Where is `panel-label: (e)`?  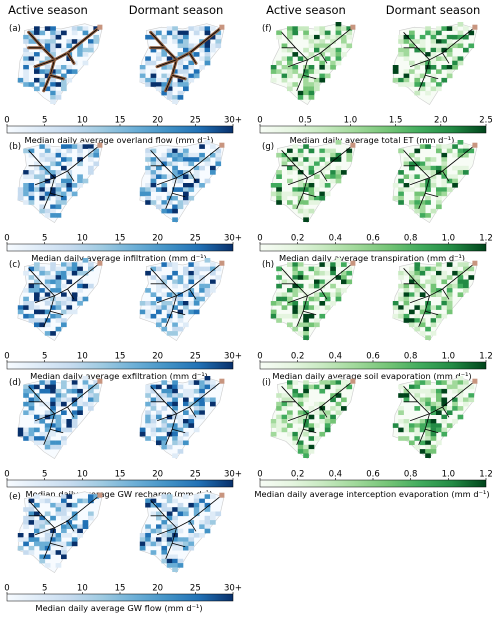 panel-label: (e) is located at coordinates (15, 497).